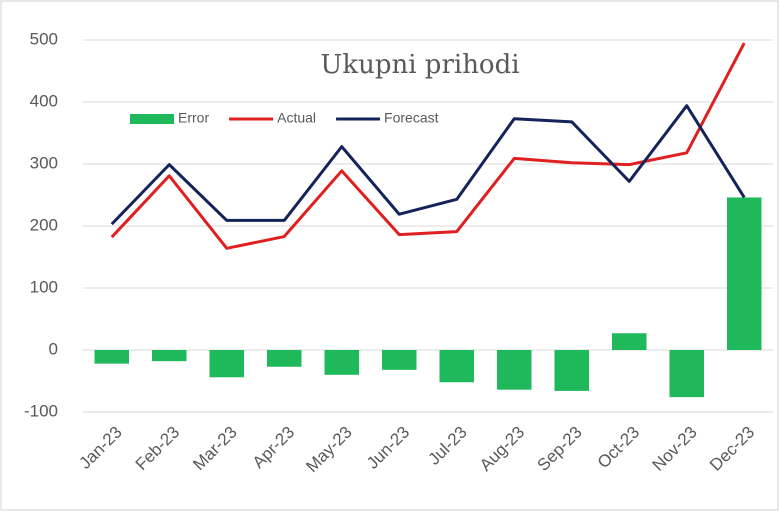  Describe the element at coordinates (296, 118) in the screenshot. I see `legend-label: Actual` at that location.